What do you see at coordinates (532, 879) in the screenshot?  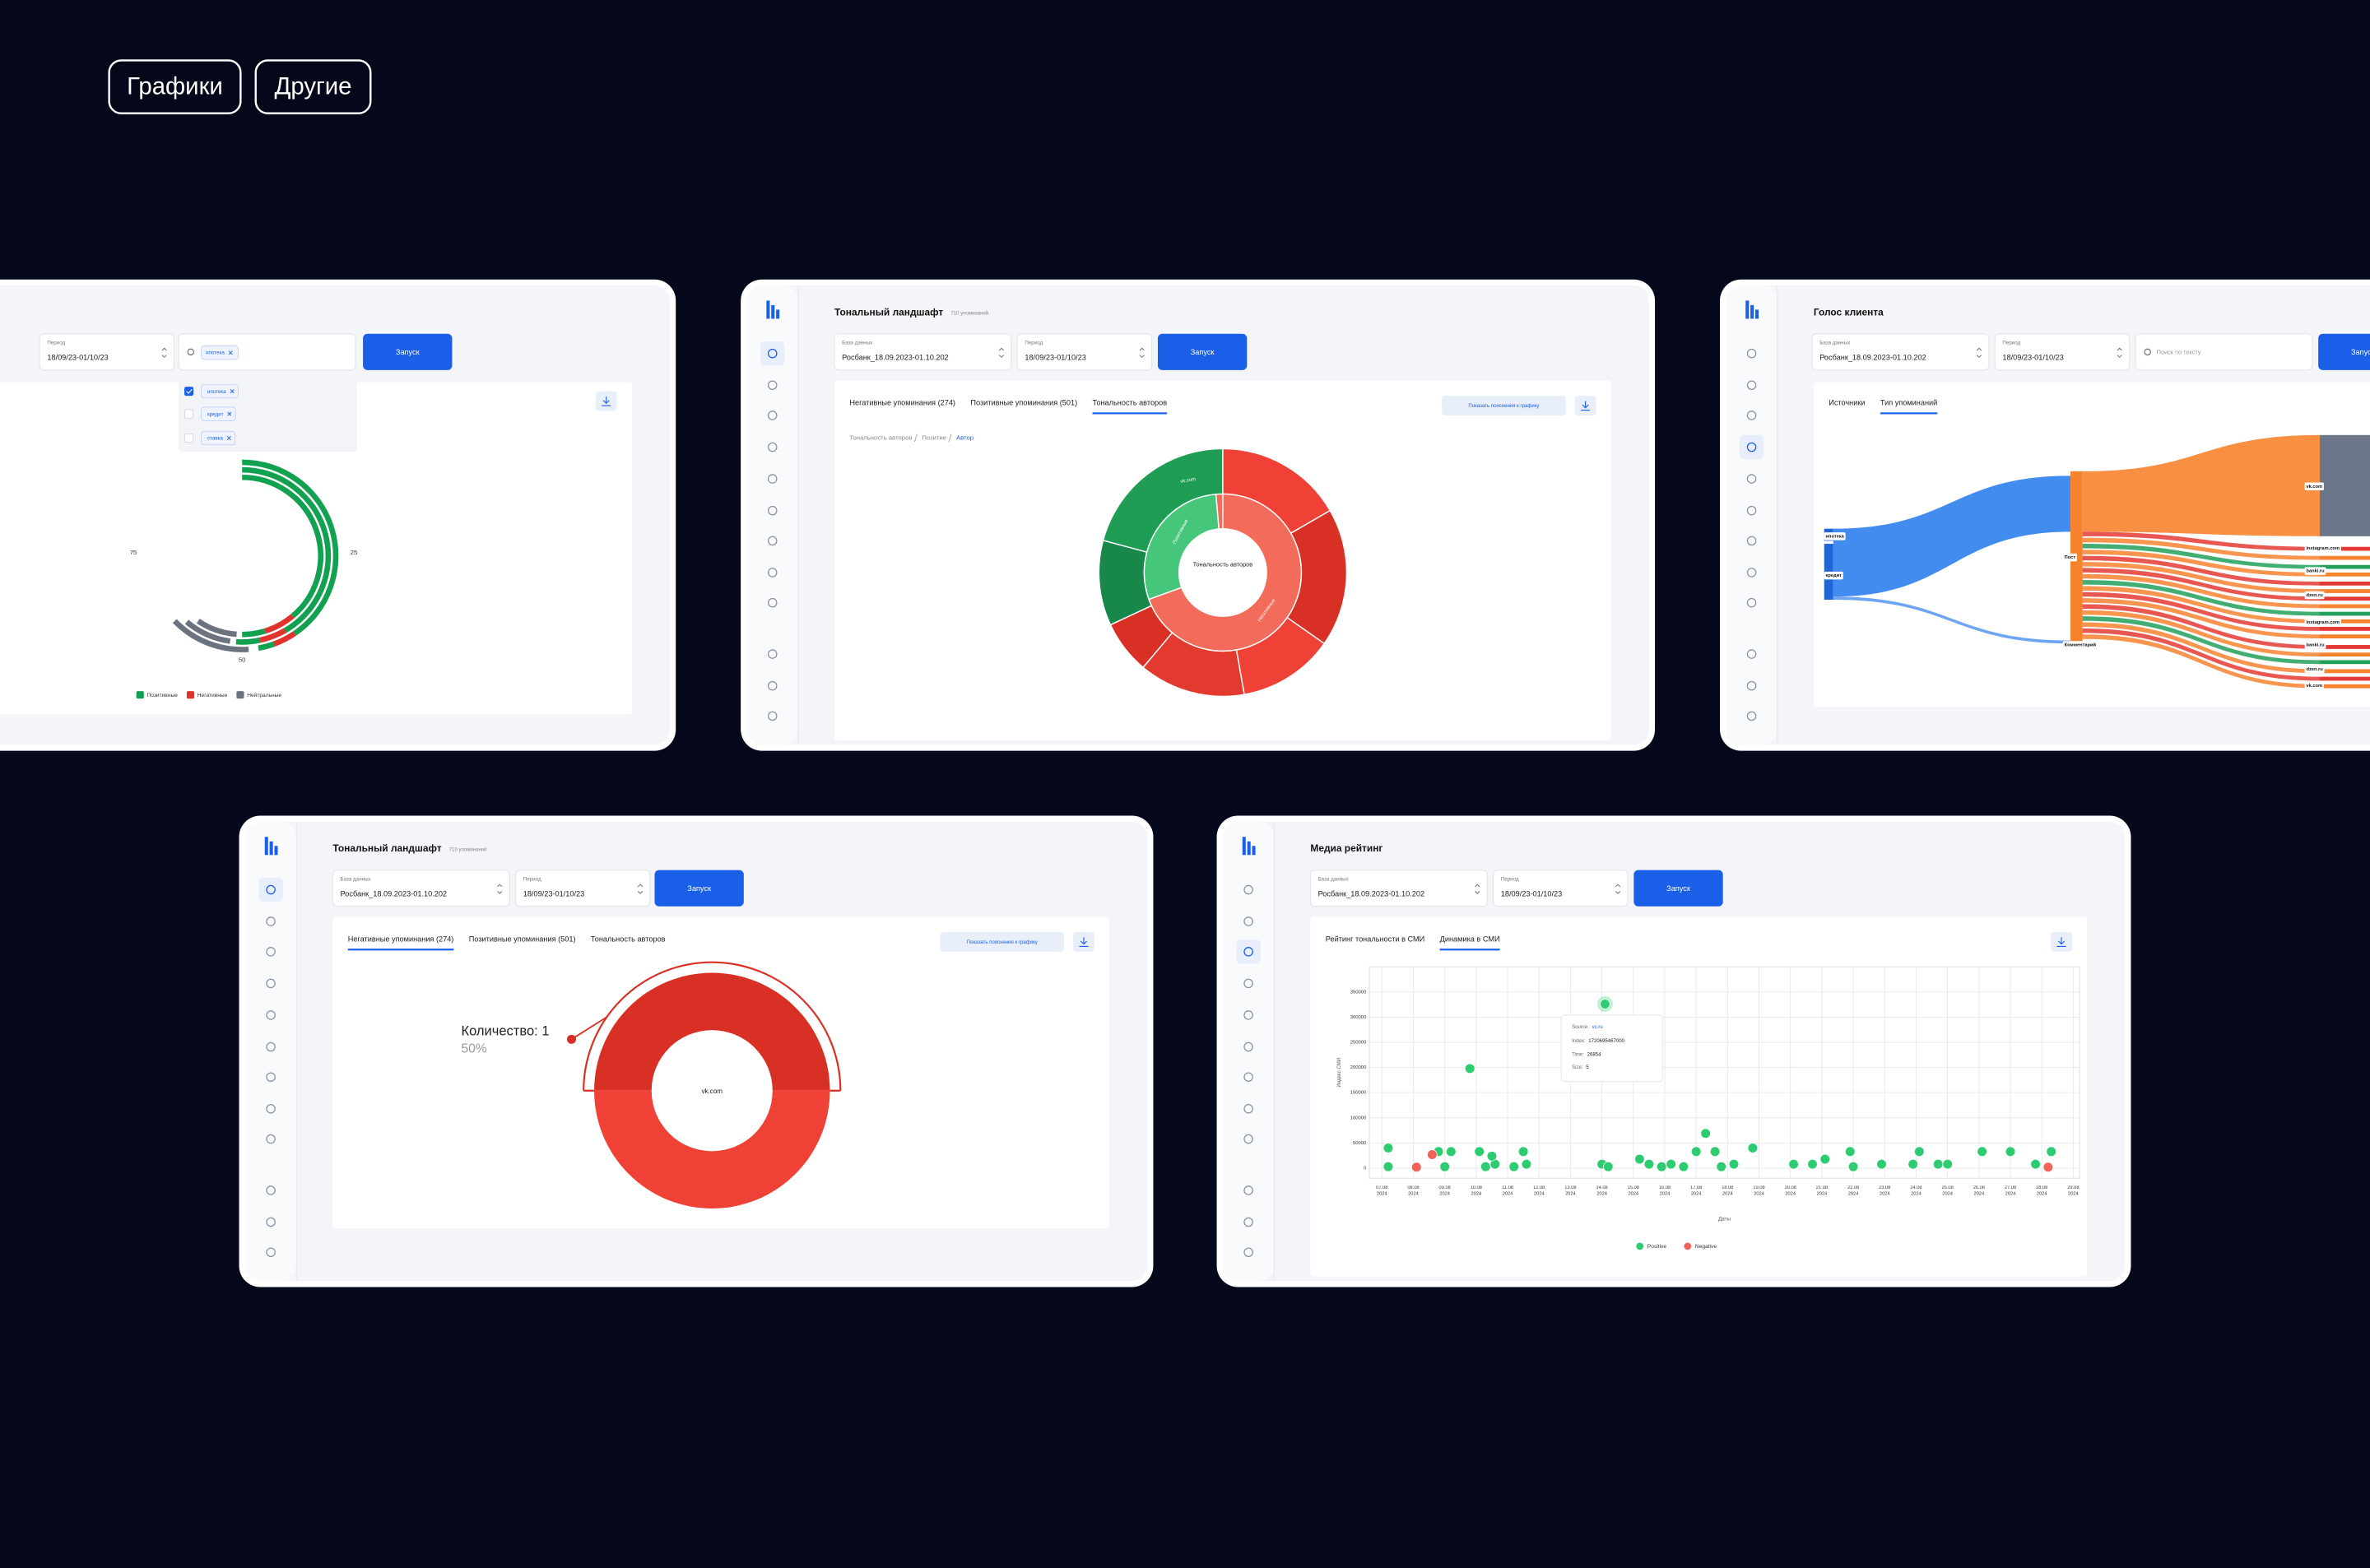 I see `field-label: Период` at bounding box center [532, 879].